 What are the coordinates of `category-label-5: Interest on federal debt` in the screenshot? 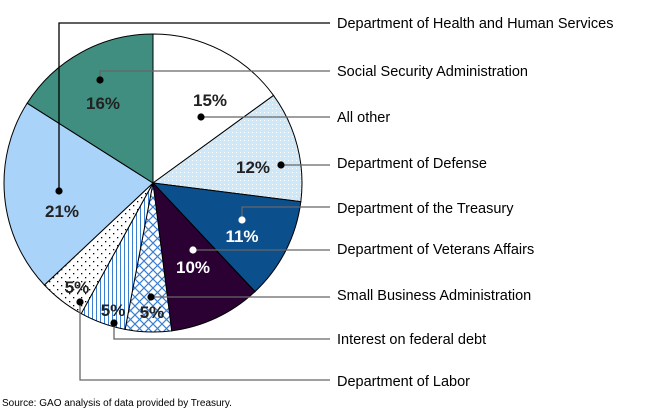 It's located at (411, 340).